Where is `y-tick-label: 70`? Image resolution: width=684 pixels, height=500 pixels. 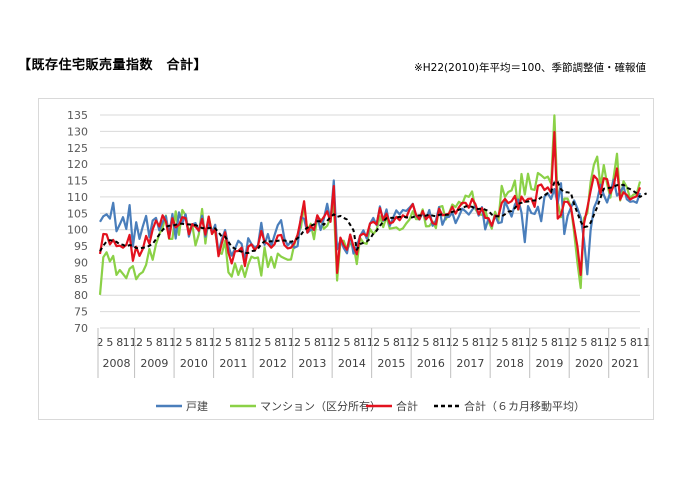 y-tick-label: 70 is located at coordinates (81, 328).